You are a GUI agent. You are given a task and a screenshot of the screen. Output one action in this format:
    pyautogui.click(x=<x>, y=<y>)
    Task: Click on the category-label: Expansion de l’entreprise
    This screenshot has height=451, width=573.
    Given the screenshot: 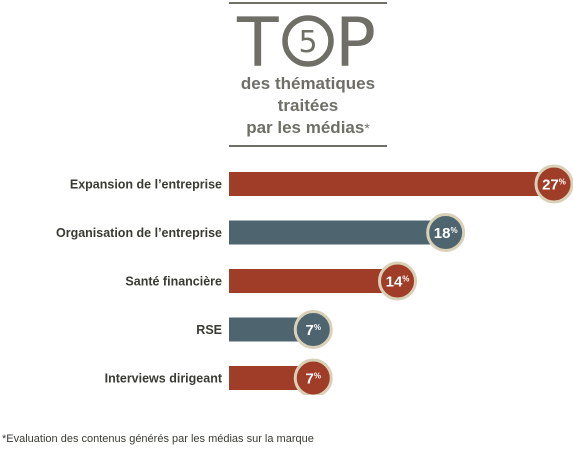 What is the action you would take?
    pyautogui.click(x=146, y=185)
    